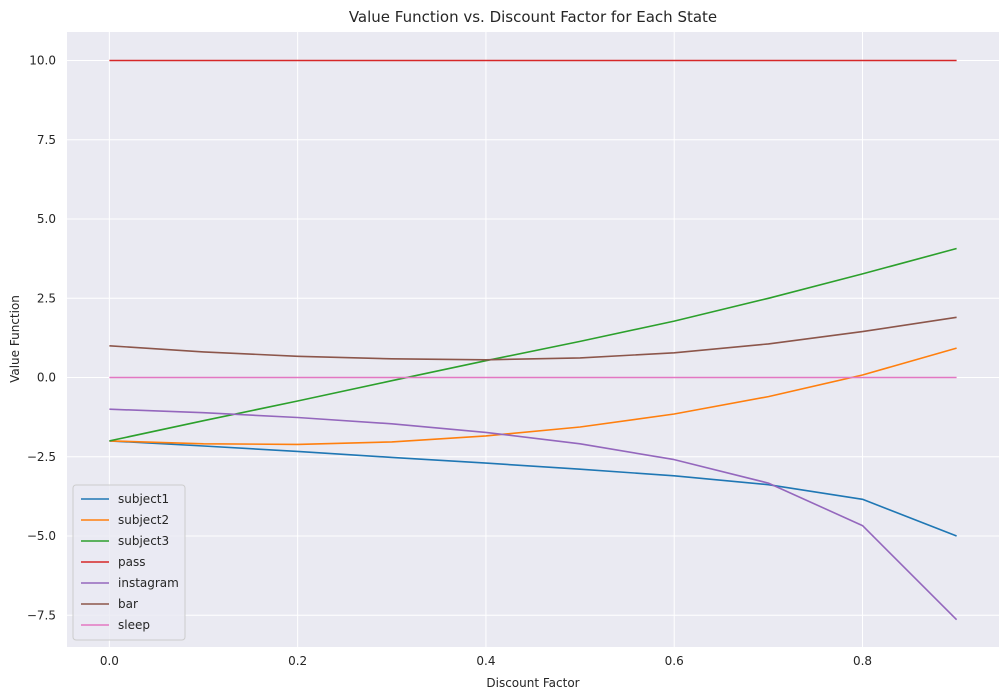  What do you see at coordinates (42, 61) in the screenshot?
I see `y-tick-label: 10.0` at bounding box center [42, 61].